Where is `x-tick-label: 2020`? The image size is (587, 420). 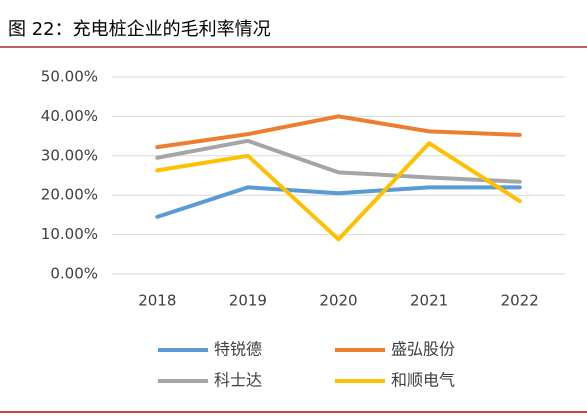 x-tick-label: 2020 is located at coordinates (338, 301).